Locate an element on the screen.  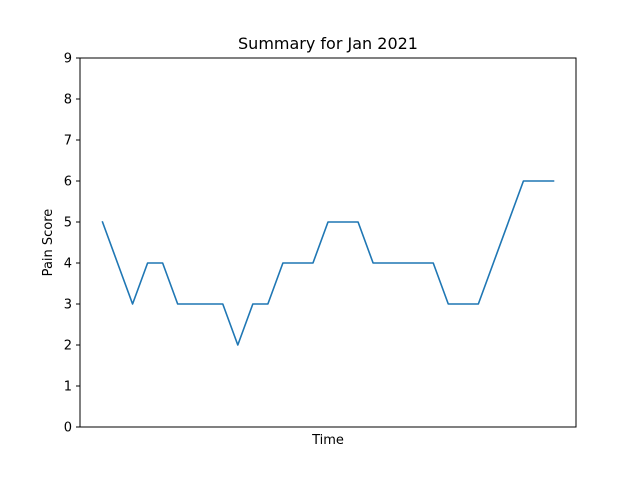
y-tick-label: 7 is located at coordinates (68, 141).